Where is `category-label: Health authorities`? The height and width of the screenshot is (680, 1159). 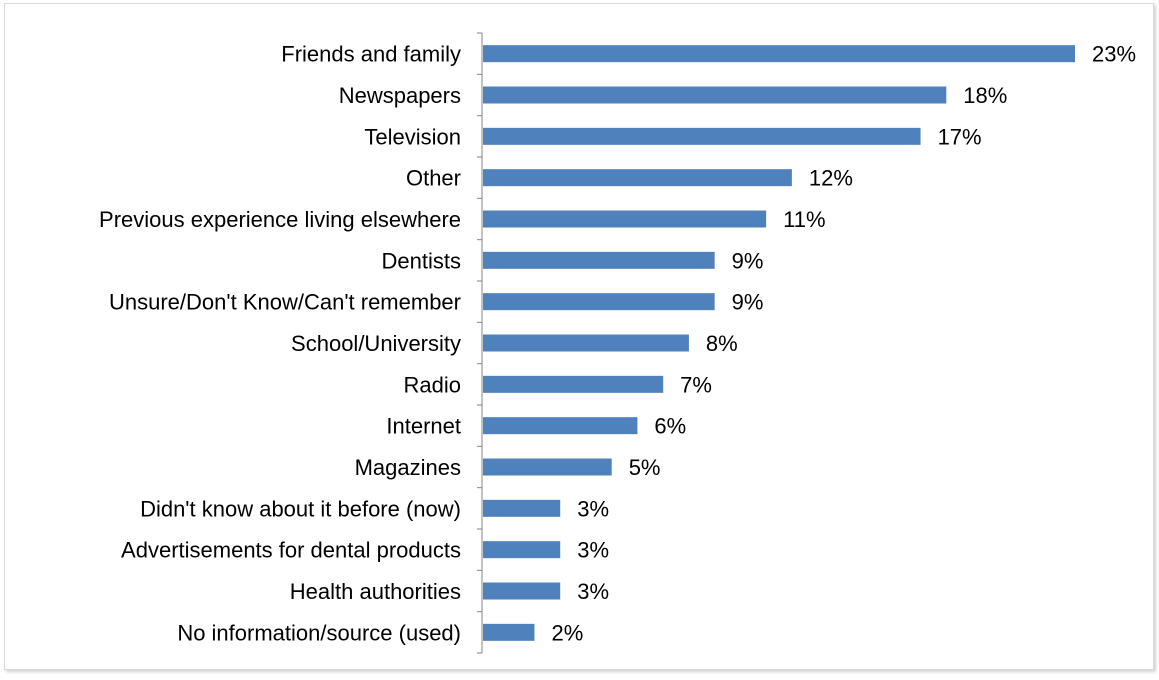 category-label: Health authorities is located at coordinates (375, 591).